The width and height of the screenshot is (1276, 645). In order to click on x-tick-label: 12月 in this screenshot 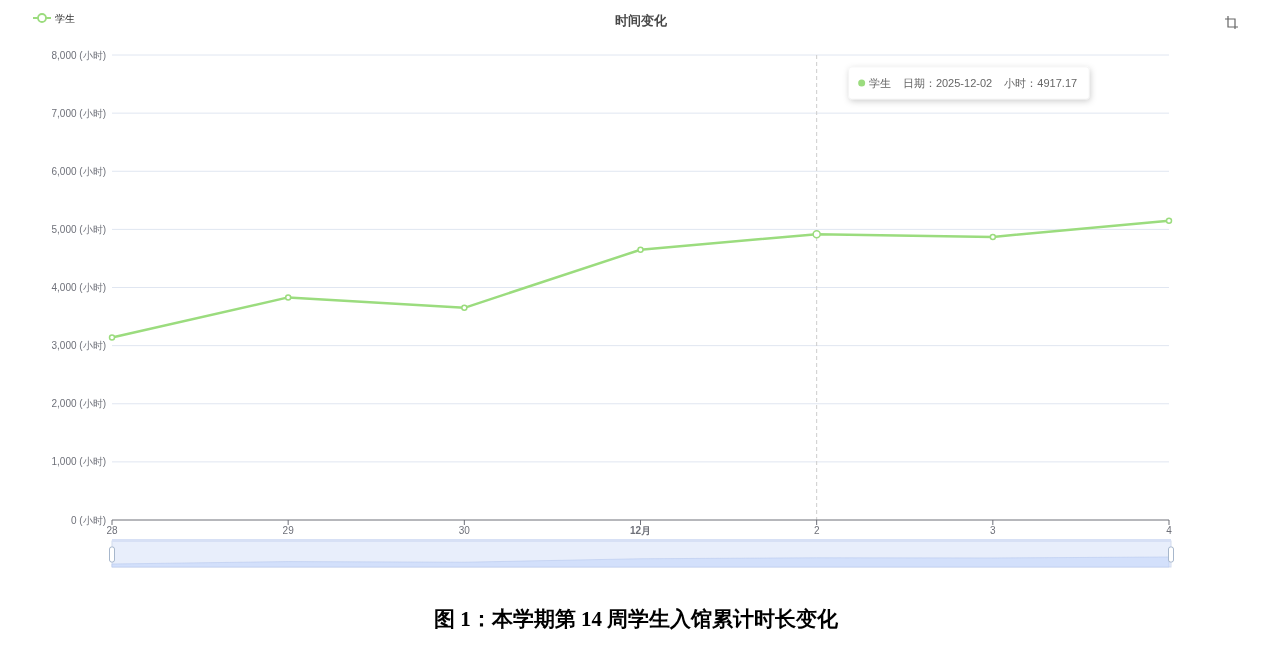, I will do `click(640, 530)`.